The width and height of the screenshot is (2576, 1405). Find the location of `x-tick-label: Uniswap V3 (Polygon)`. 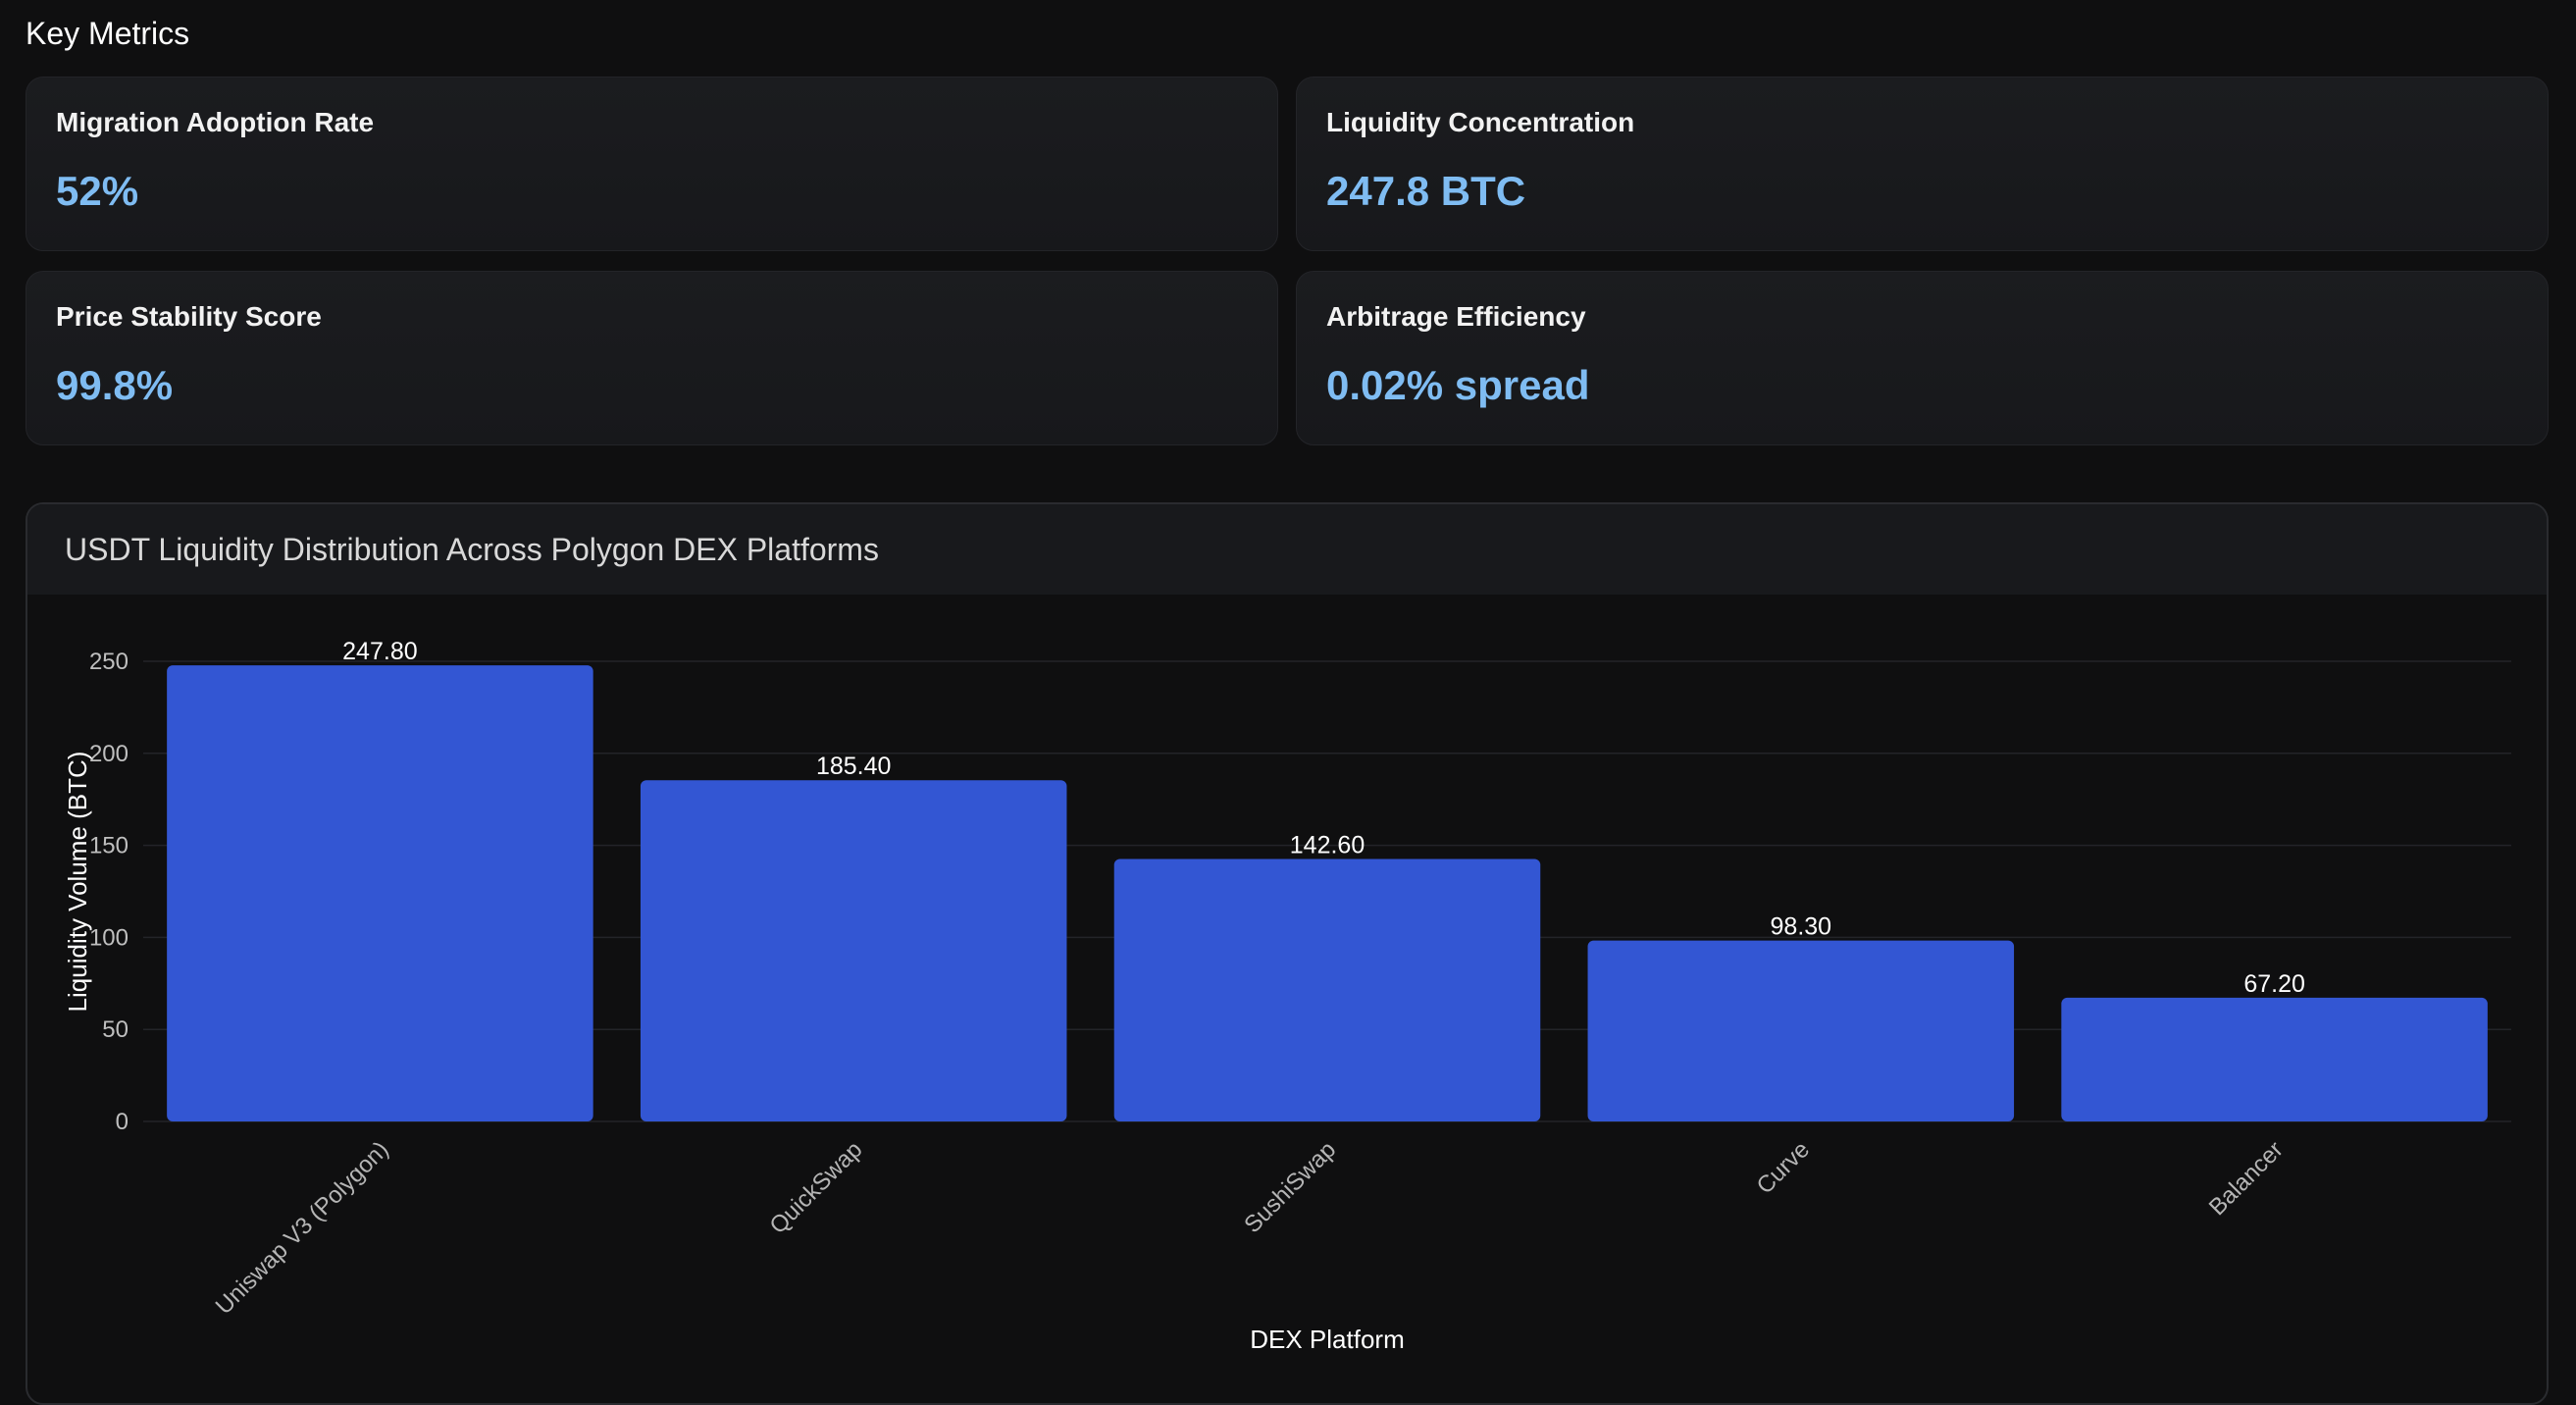

x-tick-label: Uniswap V3 (Polygon) is located at coordinates (302, 1228).